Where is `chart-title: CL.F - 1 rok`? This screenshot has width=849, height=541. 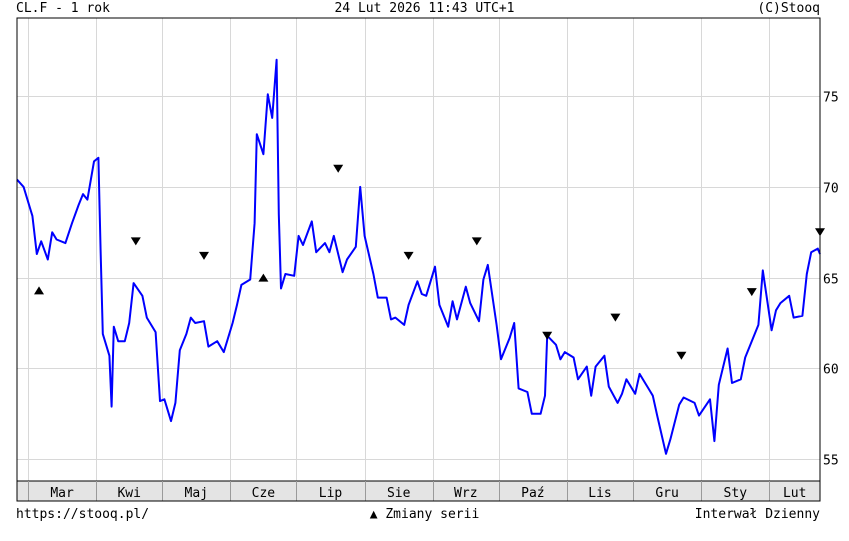 chart-title: CL.F - 1 rok is located at coordinates (63, 8).